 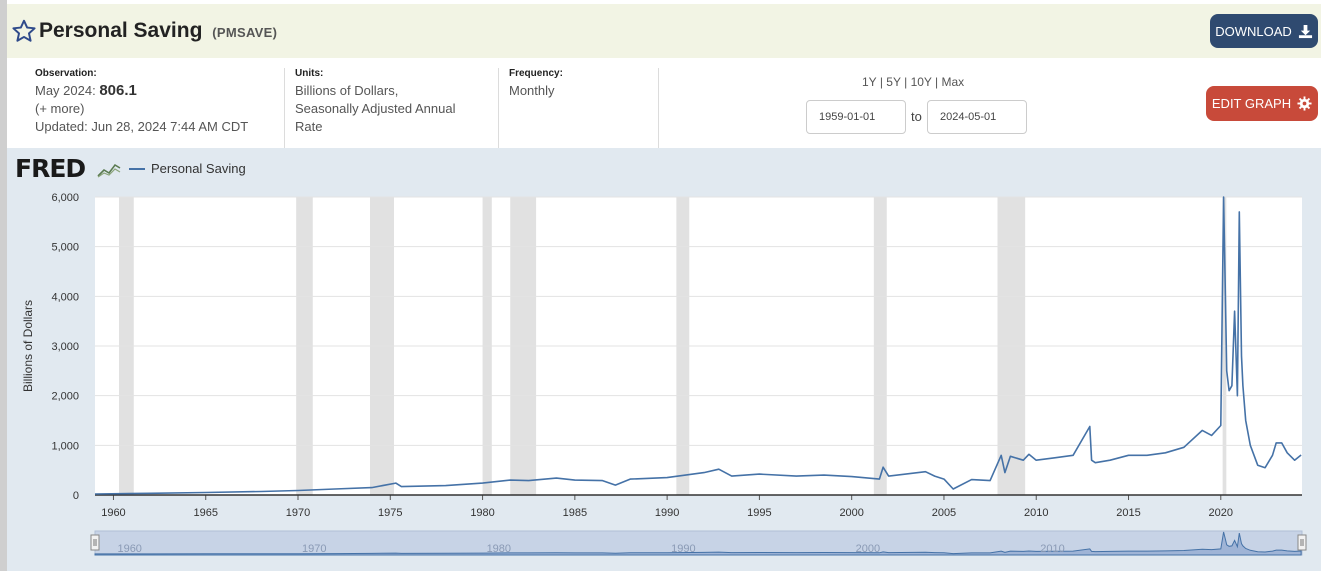 What do you see at coordinates (314, 549) in the screenshot?
I see `navigator-year-label: 1970` at bounding box center [314, 549].